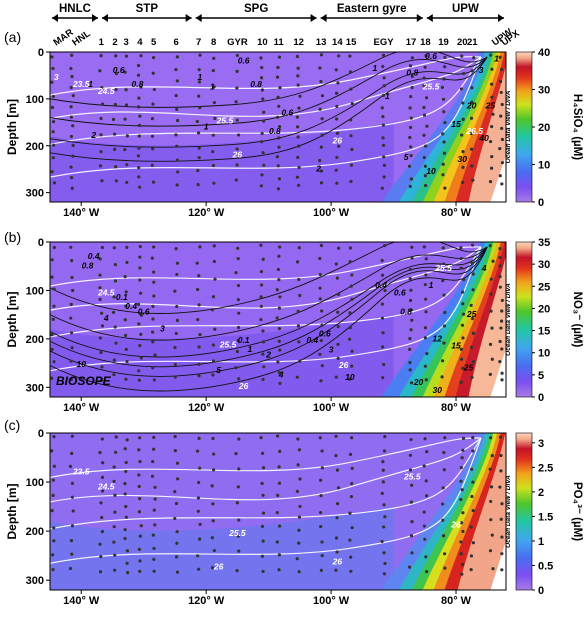 Image resolution: width=584 pixels, height=622 pixels. Describe the element at coordinates (298, 42) in the screenshot. I see `station-label: 12` at that location.